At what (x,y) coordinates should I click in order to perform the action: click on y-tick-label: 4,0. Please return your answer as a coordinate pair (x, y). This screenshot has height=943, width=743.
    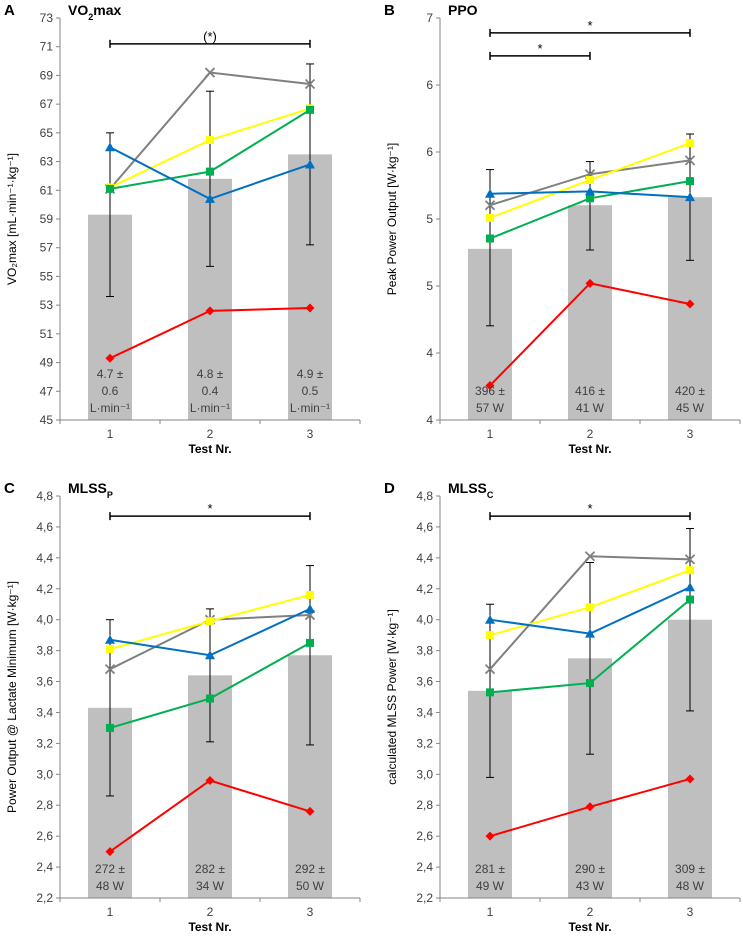
    Looking at the image, I should click on (44, 620).